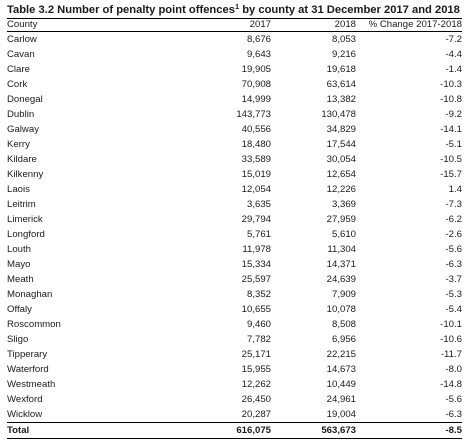 This screenshot has width=472, height=440. I want to click on table-row: Louth 11,978 11,304 -5.6, so click(234, 249).